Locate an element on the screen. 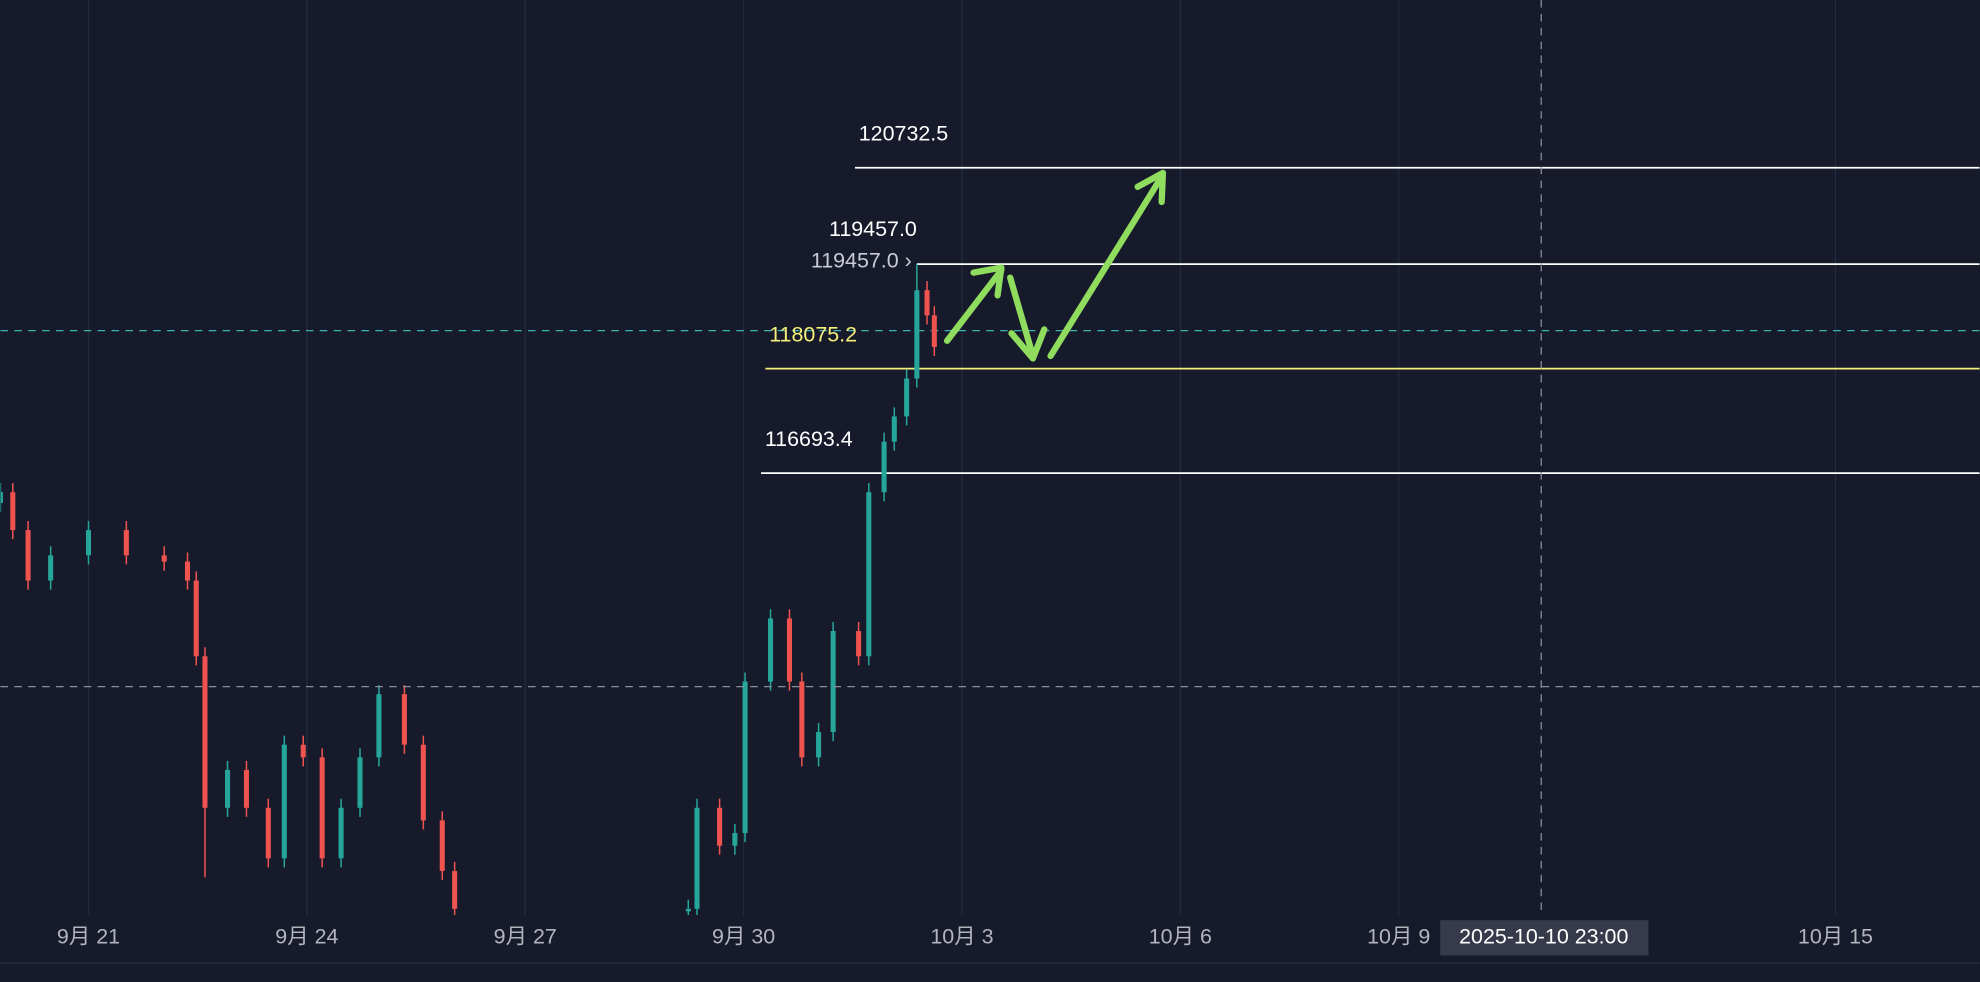 Image resolution: width=1980 pixels, height=982 pixels. crosshair-label-box is located at coordinates (1544, 938).